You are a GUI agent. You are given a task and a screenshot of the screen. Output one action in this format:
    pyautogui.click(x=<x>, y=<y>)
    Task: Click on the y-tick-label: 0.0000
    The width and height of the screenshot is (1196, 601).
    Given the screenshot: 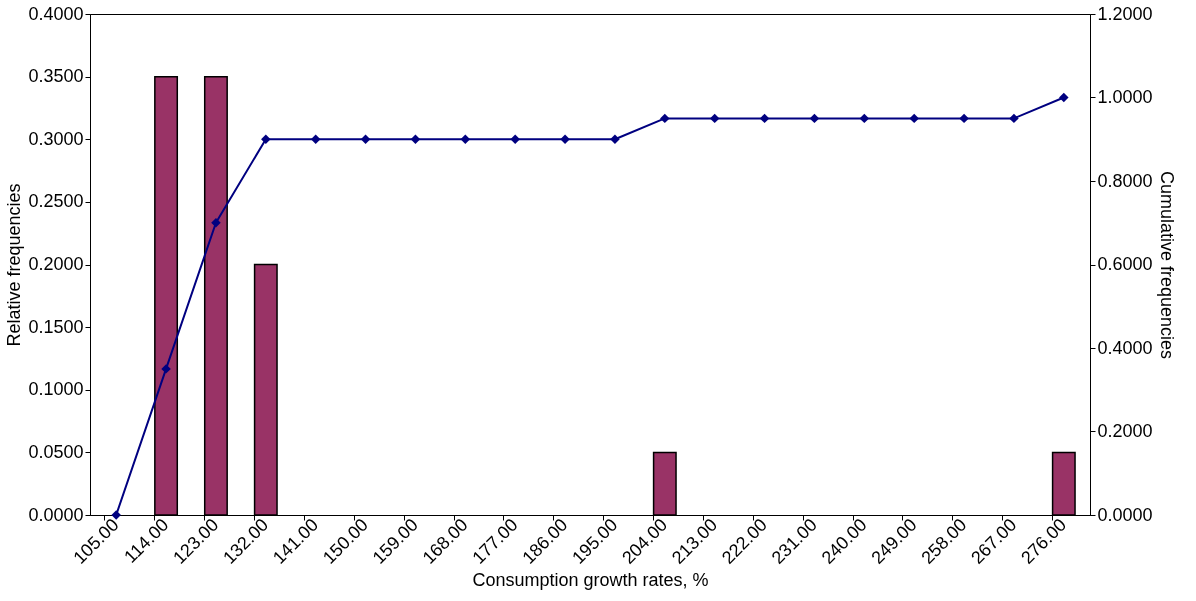 What is the action you would take?
    pyautogui.click(x=56, y=514)
    